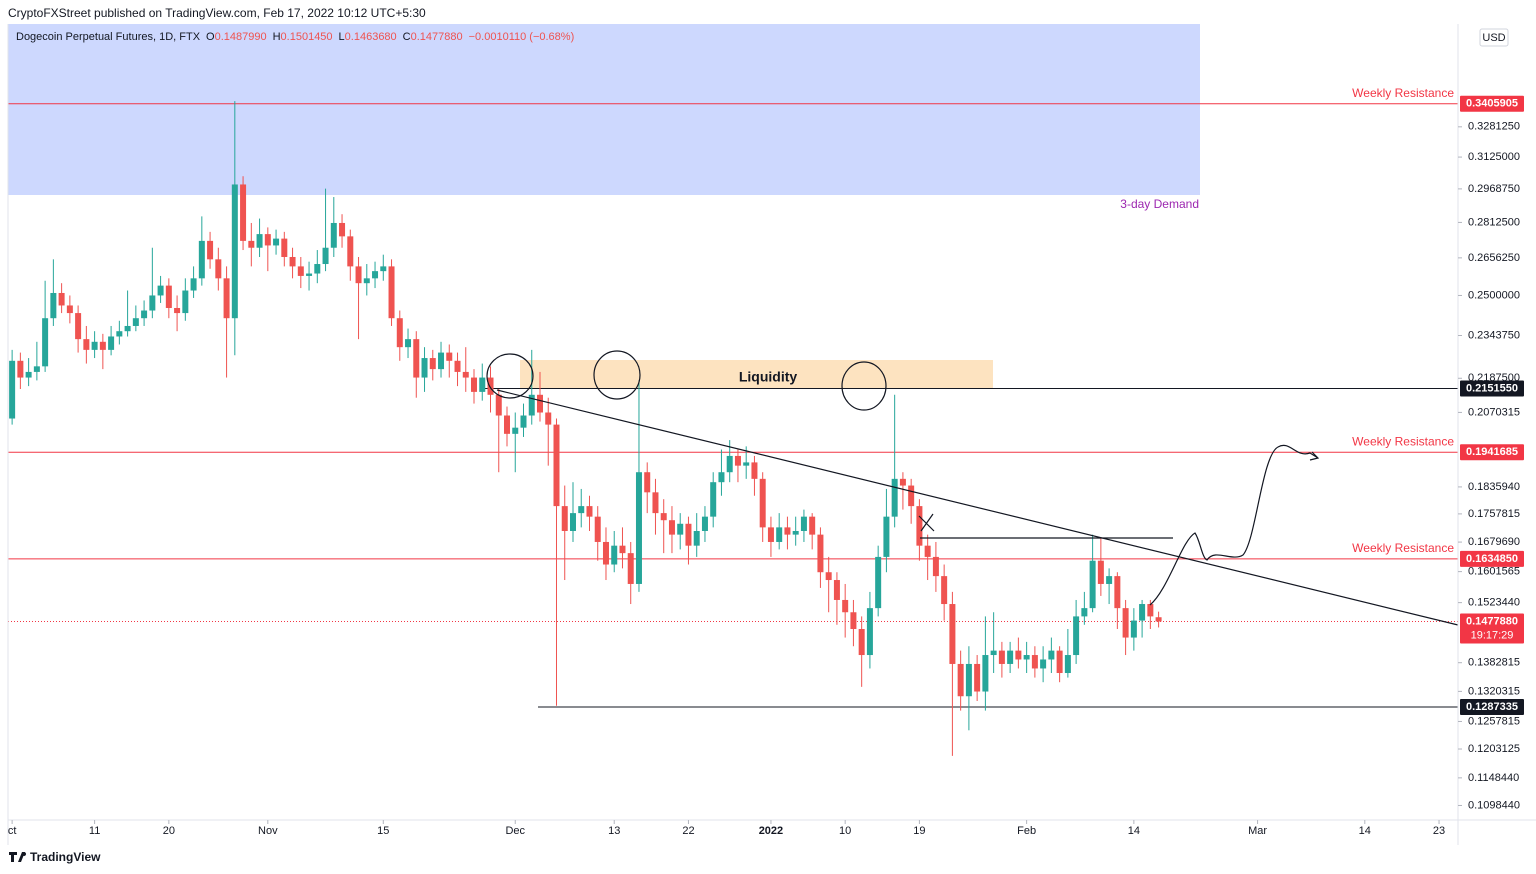 The height and width of the screenshot is (874, 1536). What do you see at coordinates (522, 37) in the screenshot?
I see `legend-change: −0.0010110 (−0.68%)` at bounding box center [522, 37].